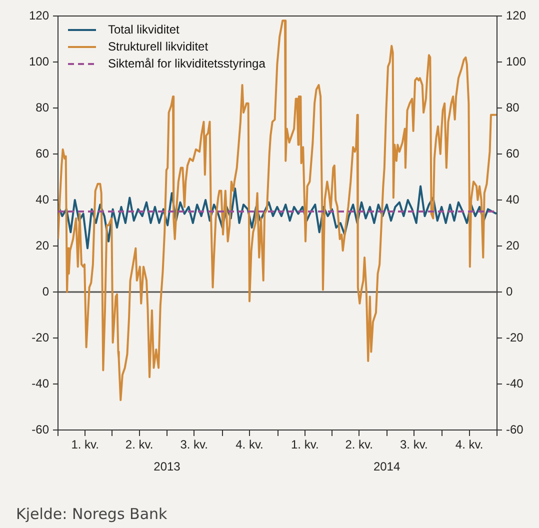  Describe the element at coordinates (509, 291) in the screenshot. I see `y2-tick-label: 0` at that location.